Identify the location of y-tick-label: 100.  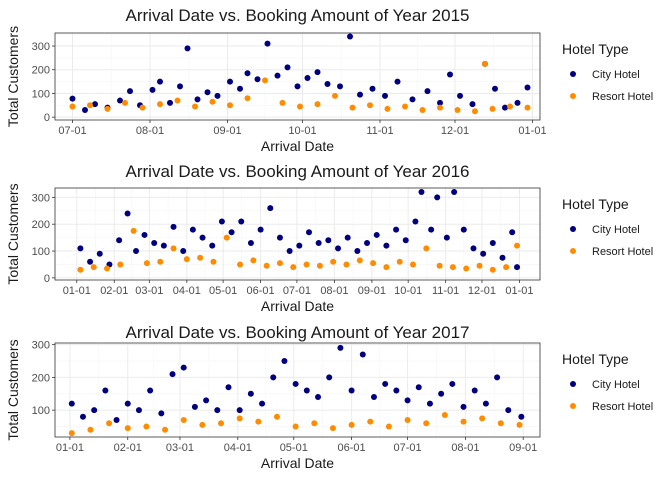
(41, 252).